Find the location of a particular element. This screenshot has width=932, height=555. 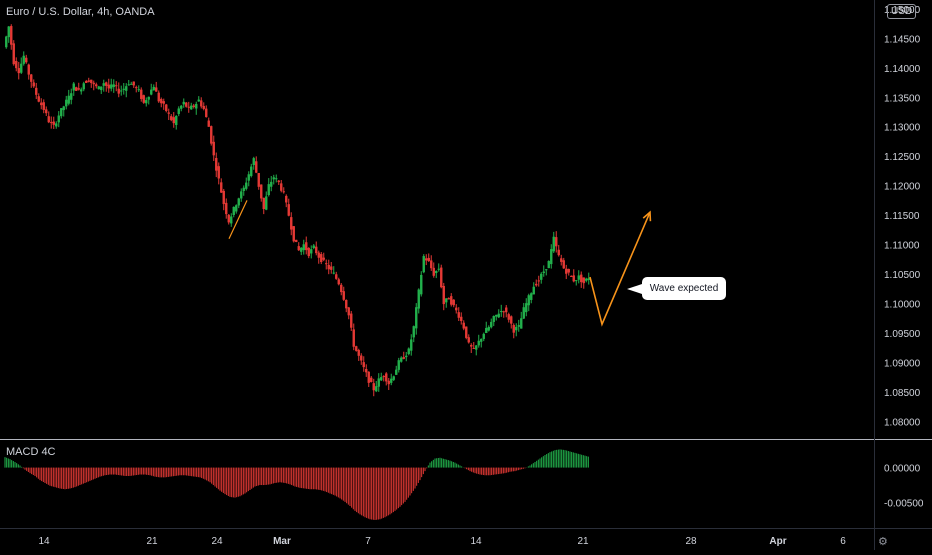

drawings-layer is located at coordinates (440, 263).